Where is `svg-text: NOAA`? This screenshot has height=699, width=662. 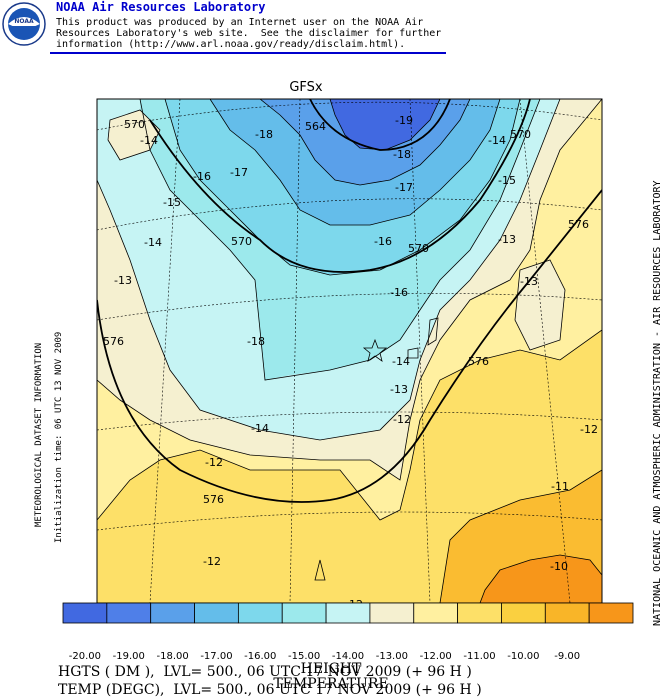
svg-text: NOAA is located at coordinates (24, 21).